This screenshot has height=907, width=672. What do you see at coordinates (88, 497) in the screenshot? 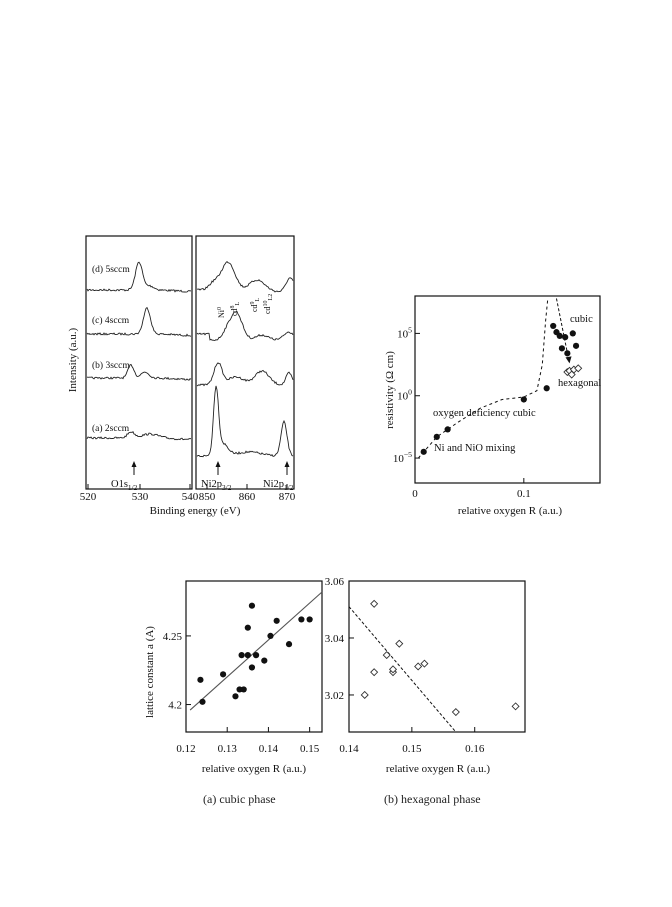
I see `xps-o1s-tick-label: 520` at bounding box center [88, 497].